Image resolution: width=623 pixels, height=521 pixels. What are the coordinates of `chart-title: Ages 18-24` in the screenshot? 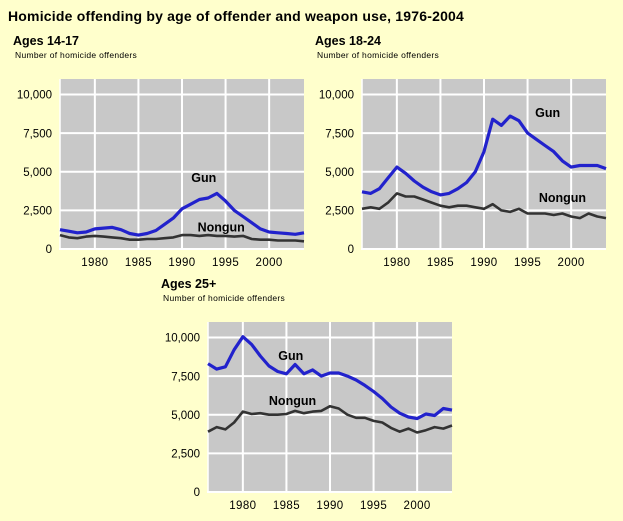 It's located at (348, 41).